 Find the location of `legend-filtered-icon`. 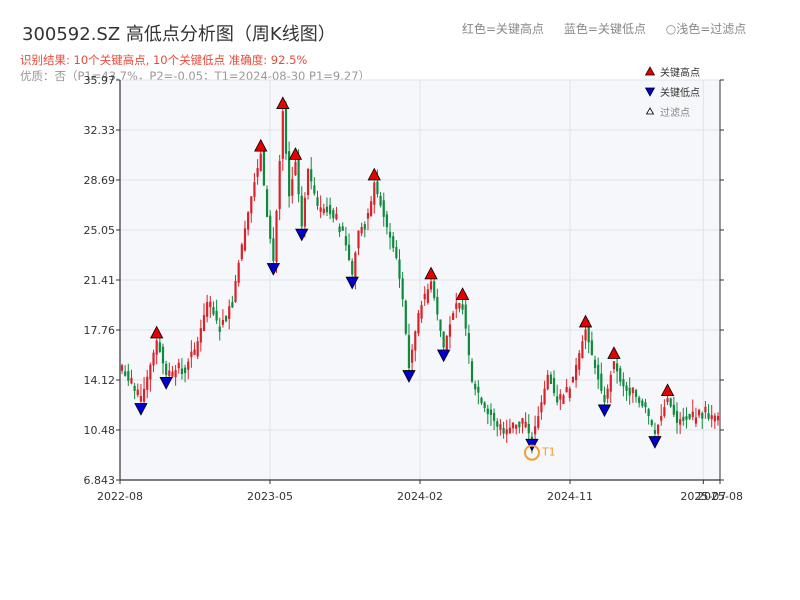

legend-filtered-icon is located at coordinates (650, 111).